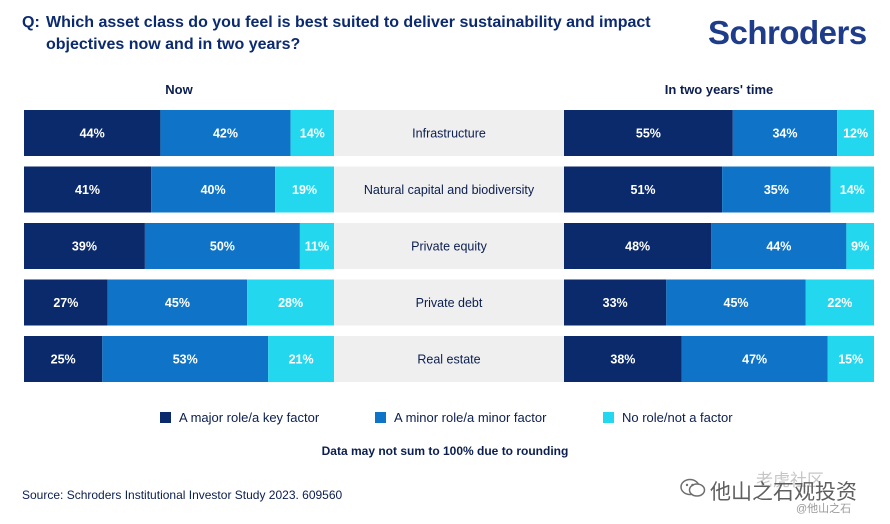 This screenshot has height=524, width=890. I want to click on bar-value-label: 39%, so click(84, 247).